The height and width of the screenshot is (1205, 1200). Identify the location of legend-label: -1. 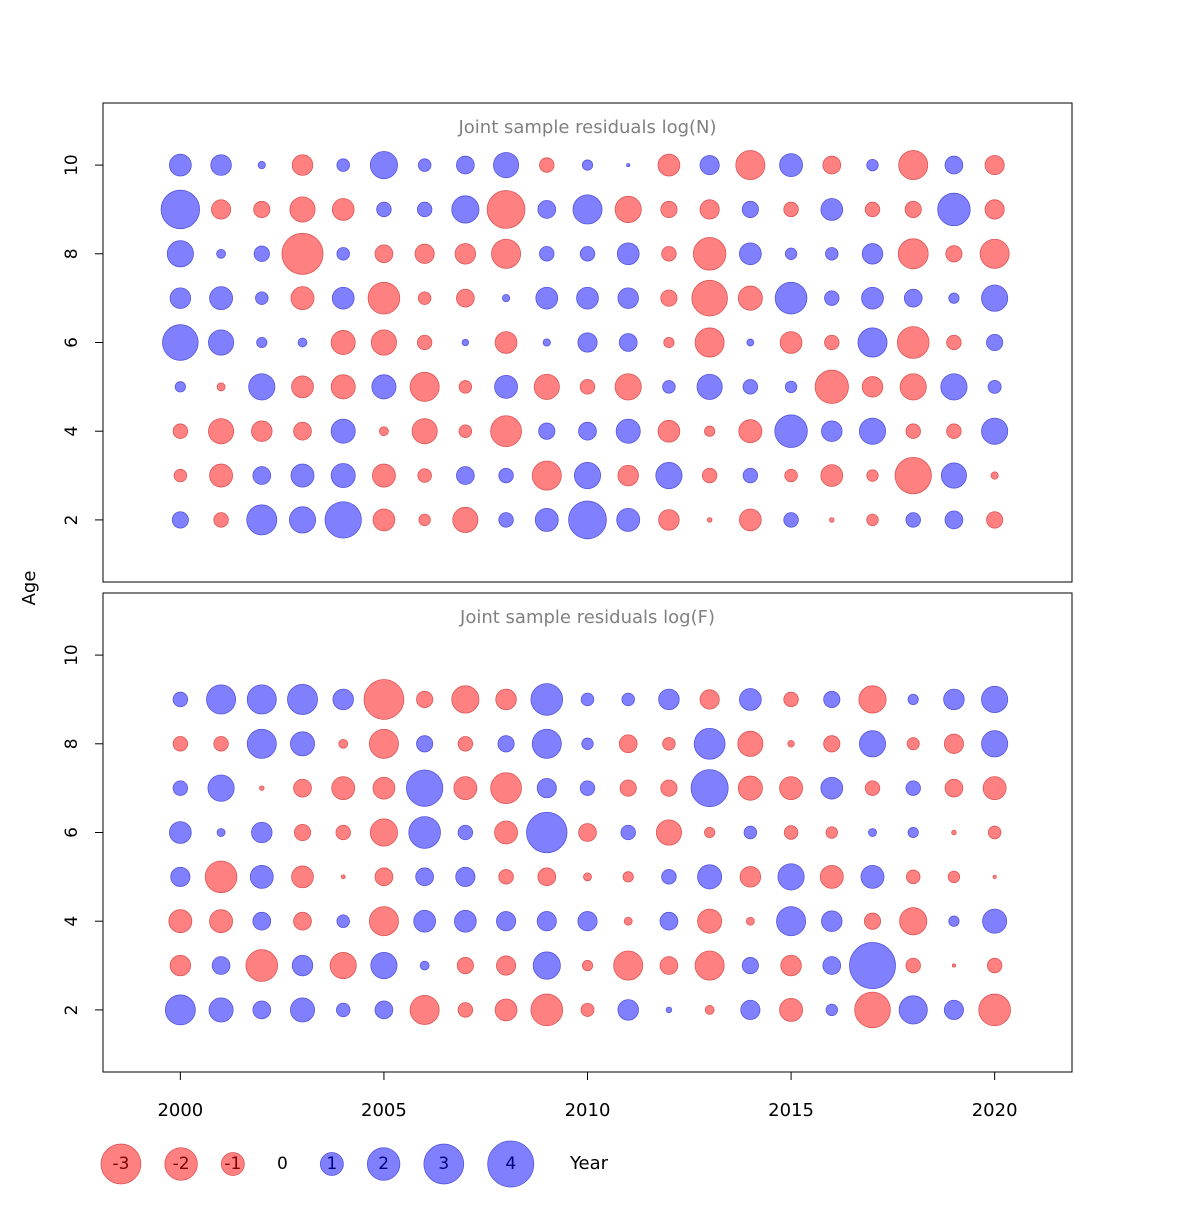
(232, 1164).